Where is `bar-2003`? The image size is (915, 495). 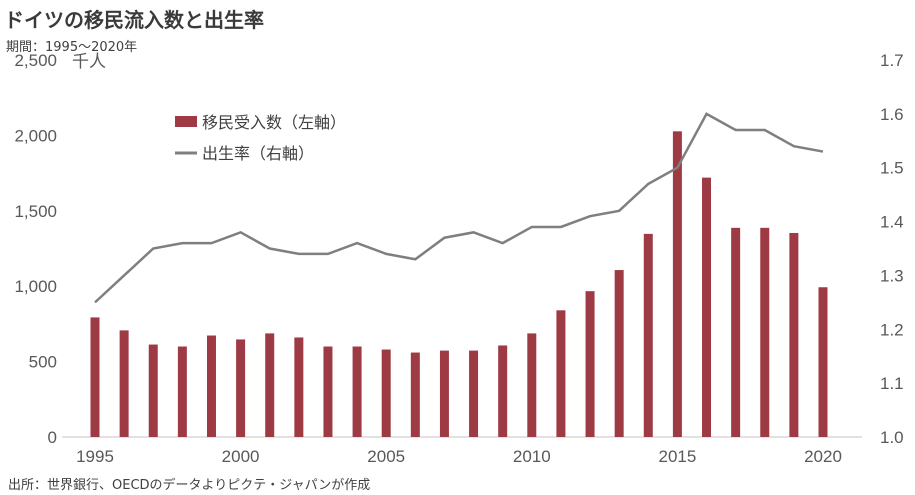 bar-2003 is located at coordinates (328, 391).